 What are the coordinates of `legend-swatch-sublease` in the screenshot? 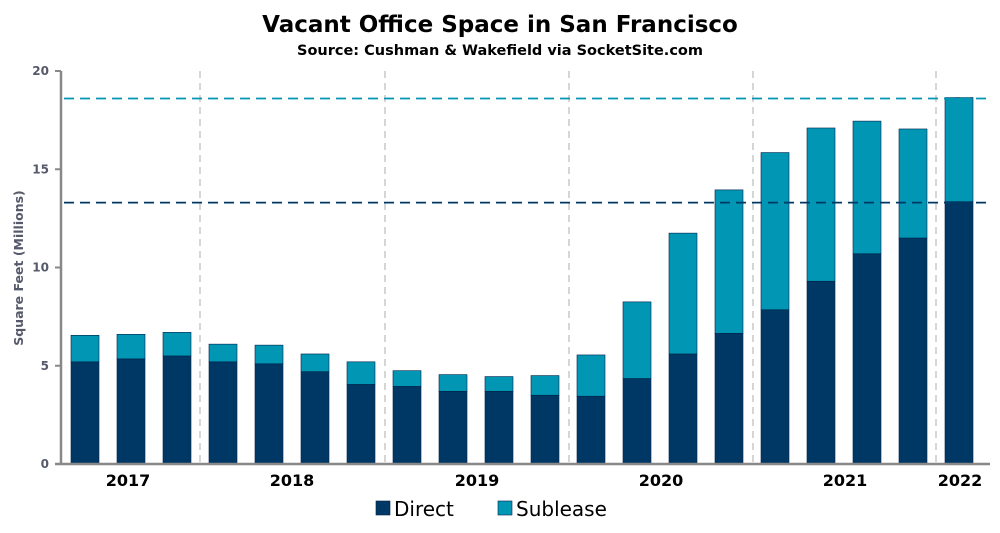 It's located at (505, 508).